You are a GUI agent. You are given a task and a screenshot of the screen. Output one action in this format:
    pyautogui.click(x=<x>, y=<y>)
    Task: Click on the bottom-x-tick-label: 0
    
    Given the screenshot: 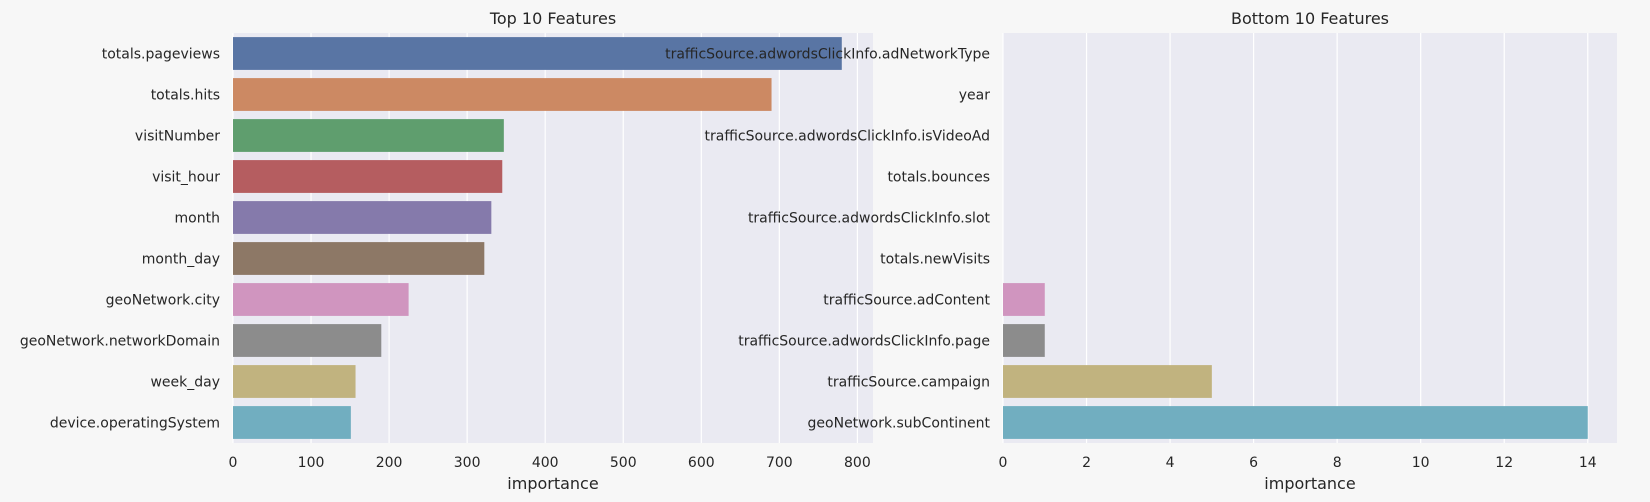 What is the action you would take?
    pyautogui.click(x=1003, y=463)
    